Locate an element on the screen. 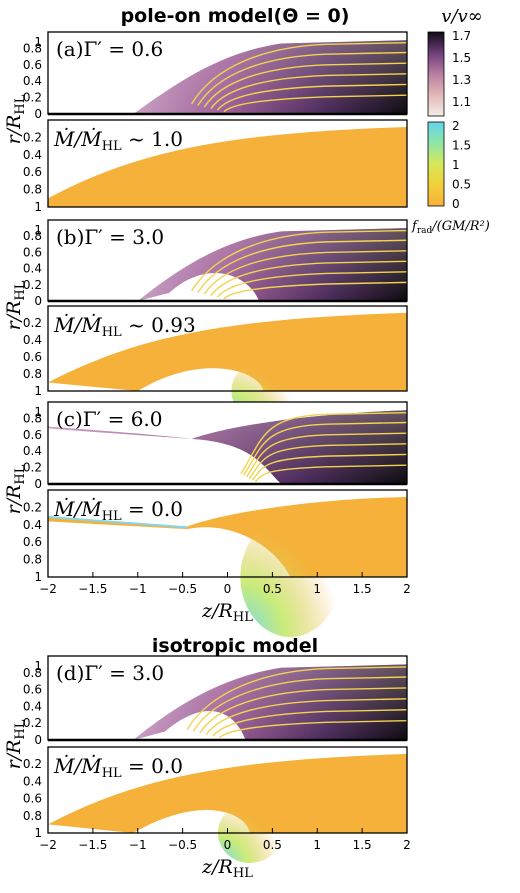 The width and height of the screenshot is (520, 893). velocity-colorbar-tick: 1.1 is located at coordinates (461, 102).